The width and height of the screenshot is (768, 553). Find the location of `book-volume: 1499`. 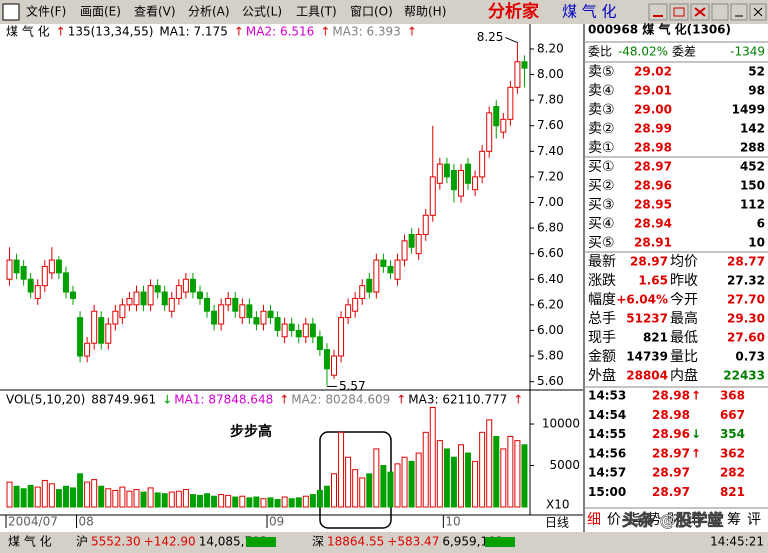

book-volume: 1499 is located at coordinates (748, 110).